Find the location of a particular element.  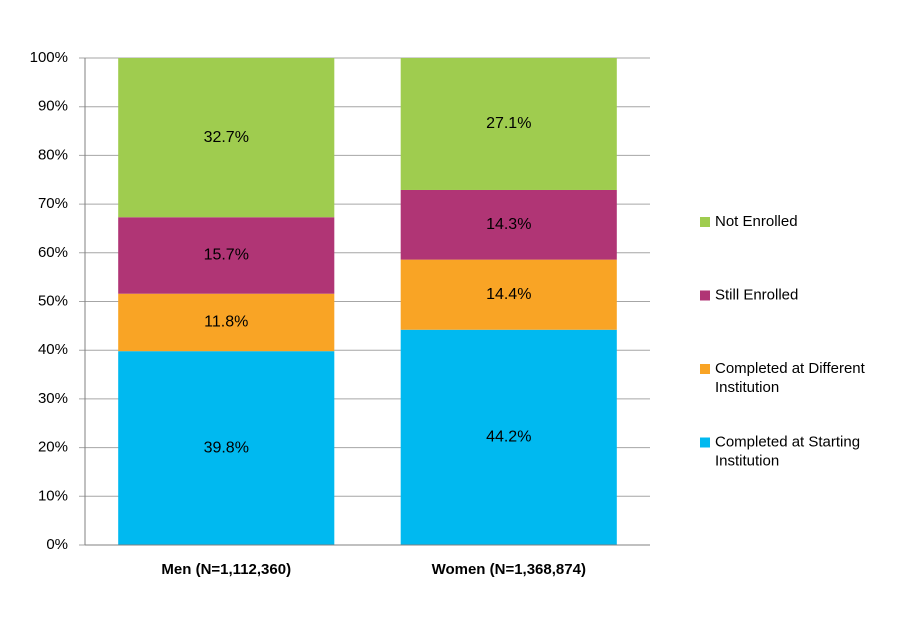

y-tick-label: 70% is located at coordinates (53, 203).